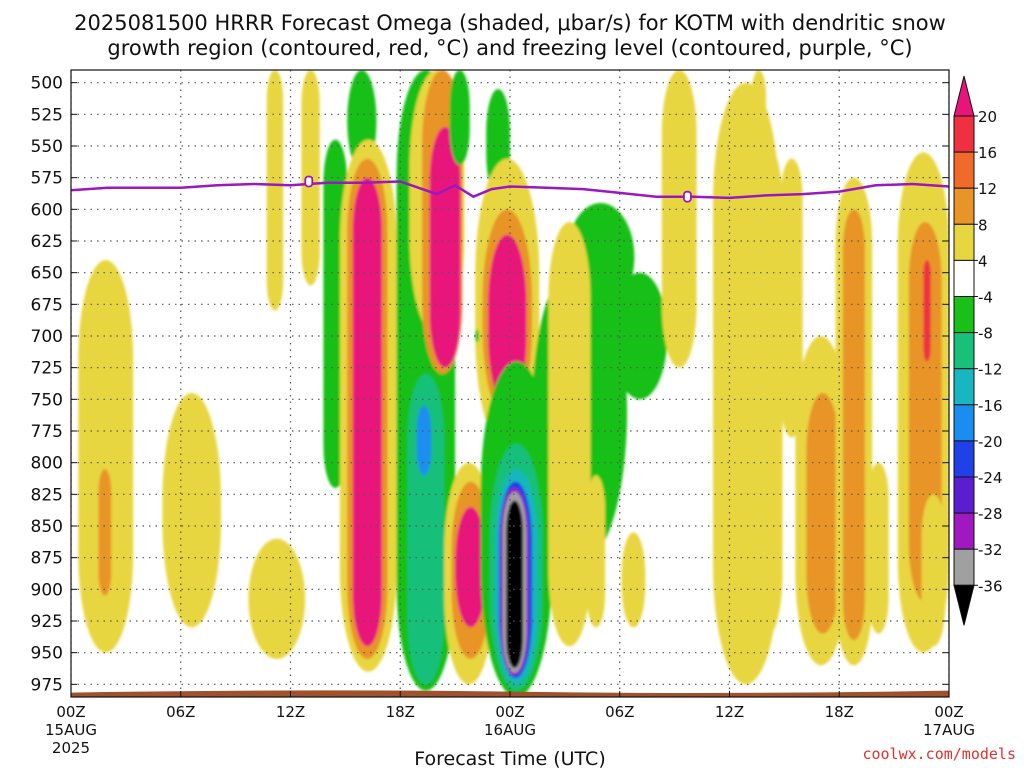 The image size is (1024, 768). I want to click on y-tick-label: 675, so click(47, 305).